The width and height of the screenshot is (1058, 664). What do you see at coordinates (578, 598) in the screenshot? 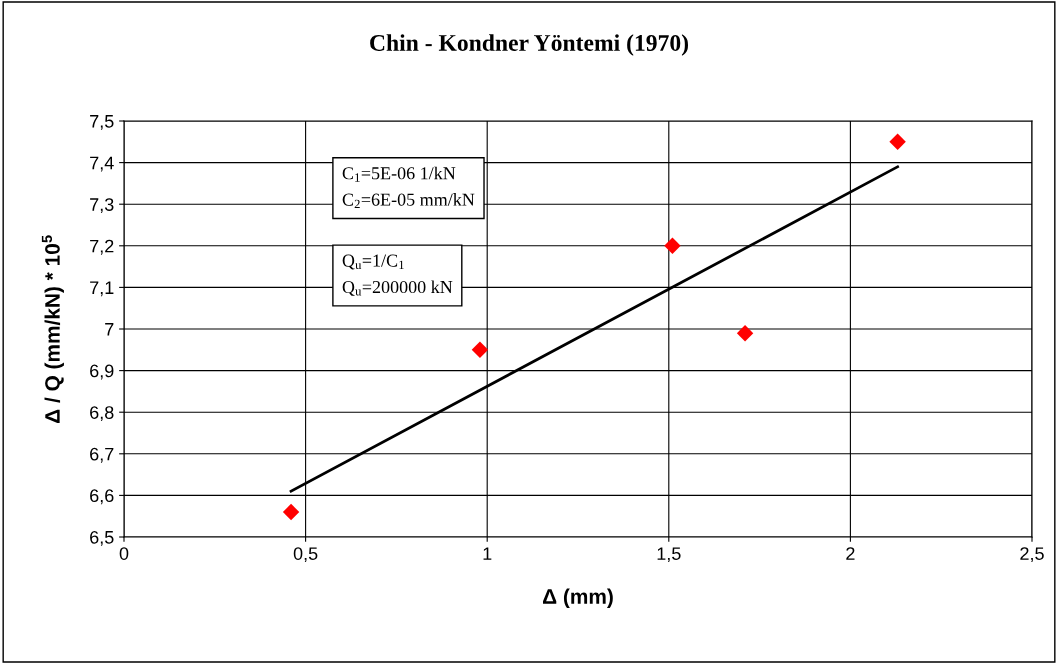
I see `x-axis-title: Δ (mm)` at bounding box center [578, 598].